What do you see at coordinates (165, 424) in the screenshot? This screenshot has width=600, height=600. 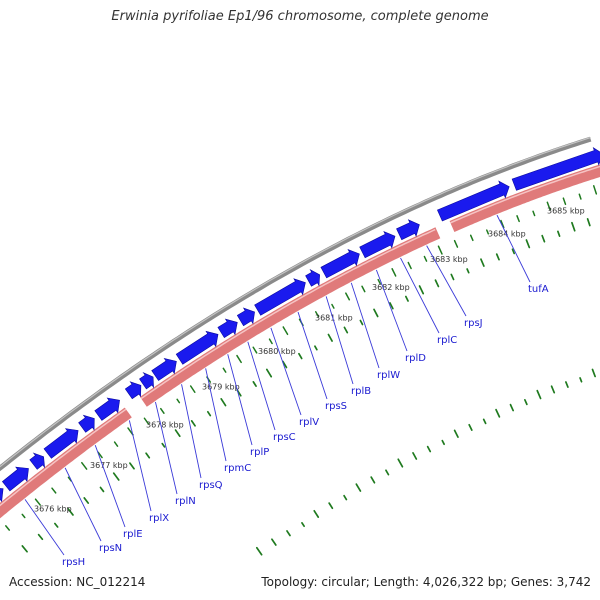 I see `kbp-tick-label: 3678 kbp` at bounding box center [165, 424].